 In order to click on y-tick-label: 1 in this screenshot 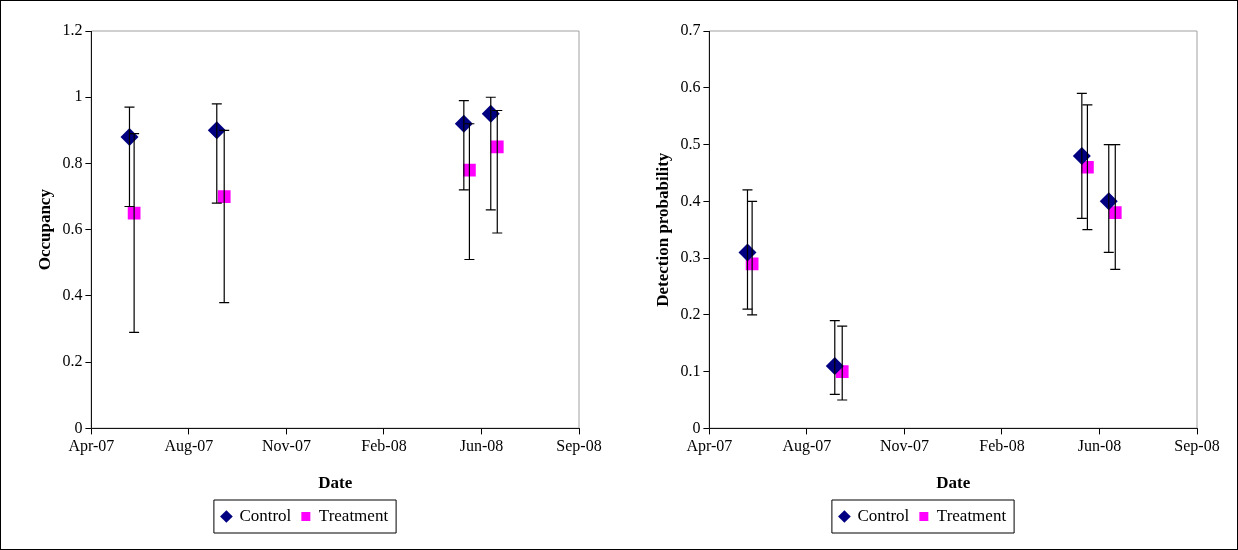, I will do `click(78, 96)`.